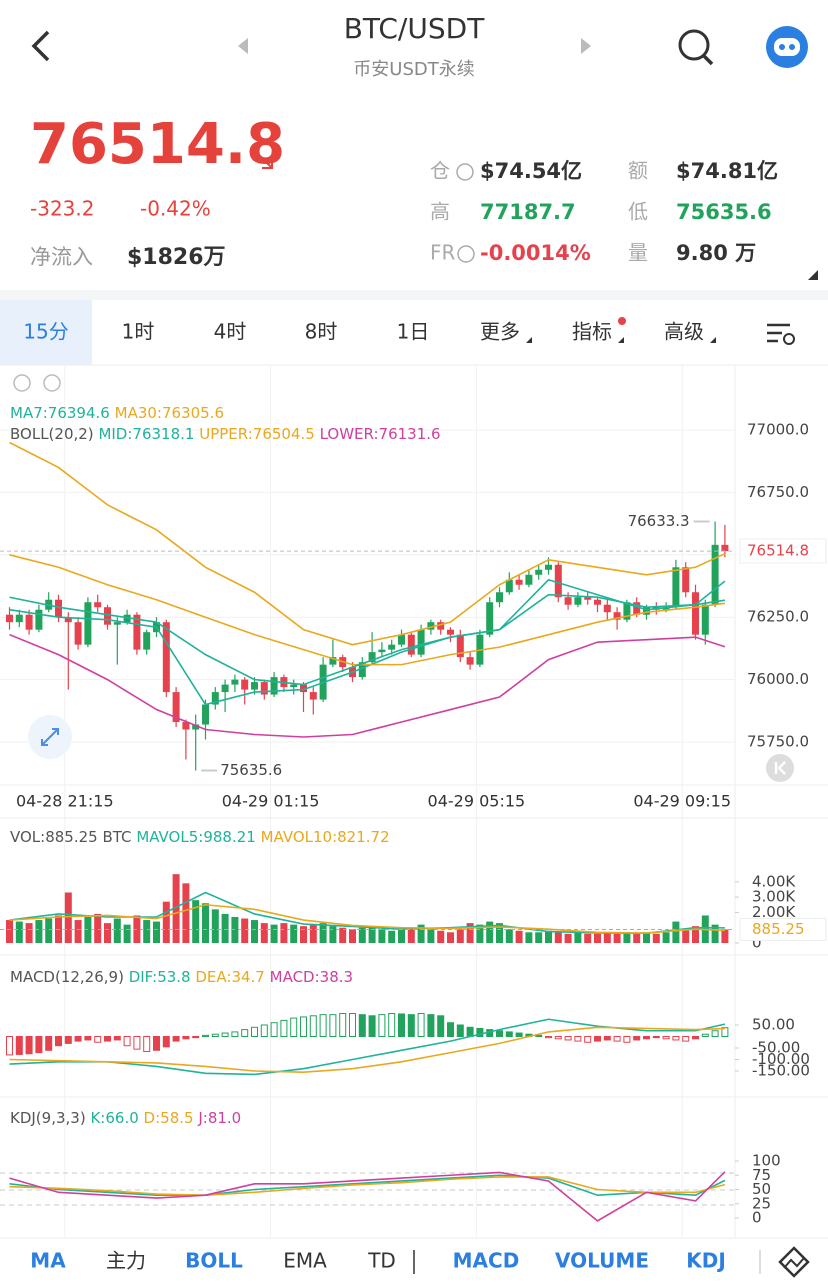  I want to click on y-tick-label: -150.00, so click(781, 1071).